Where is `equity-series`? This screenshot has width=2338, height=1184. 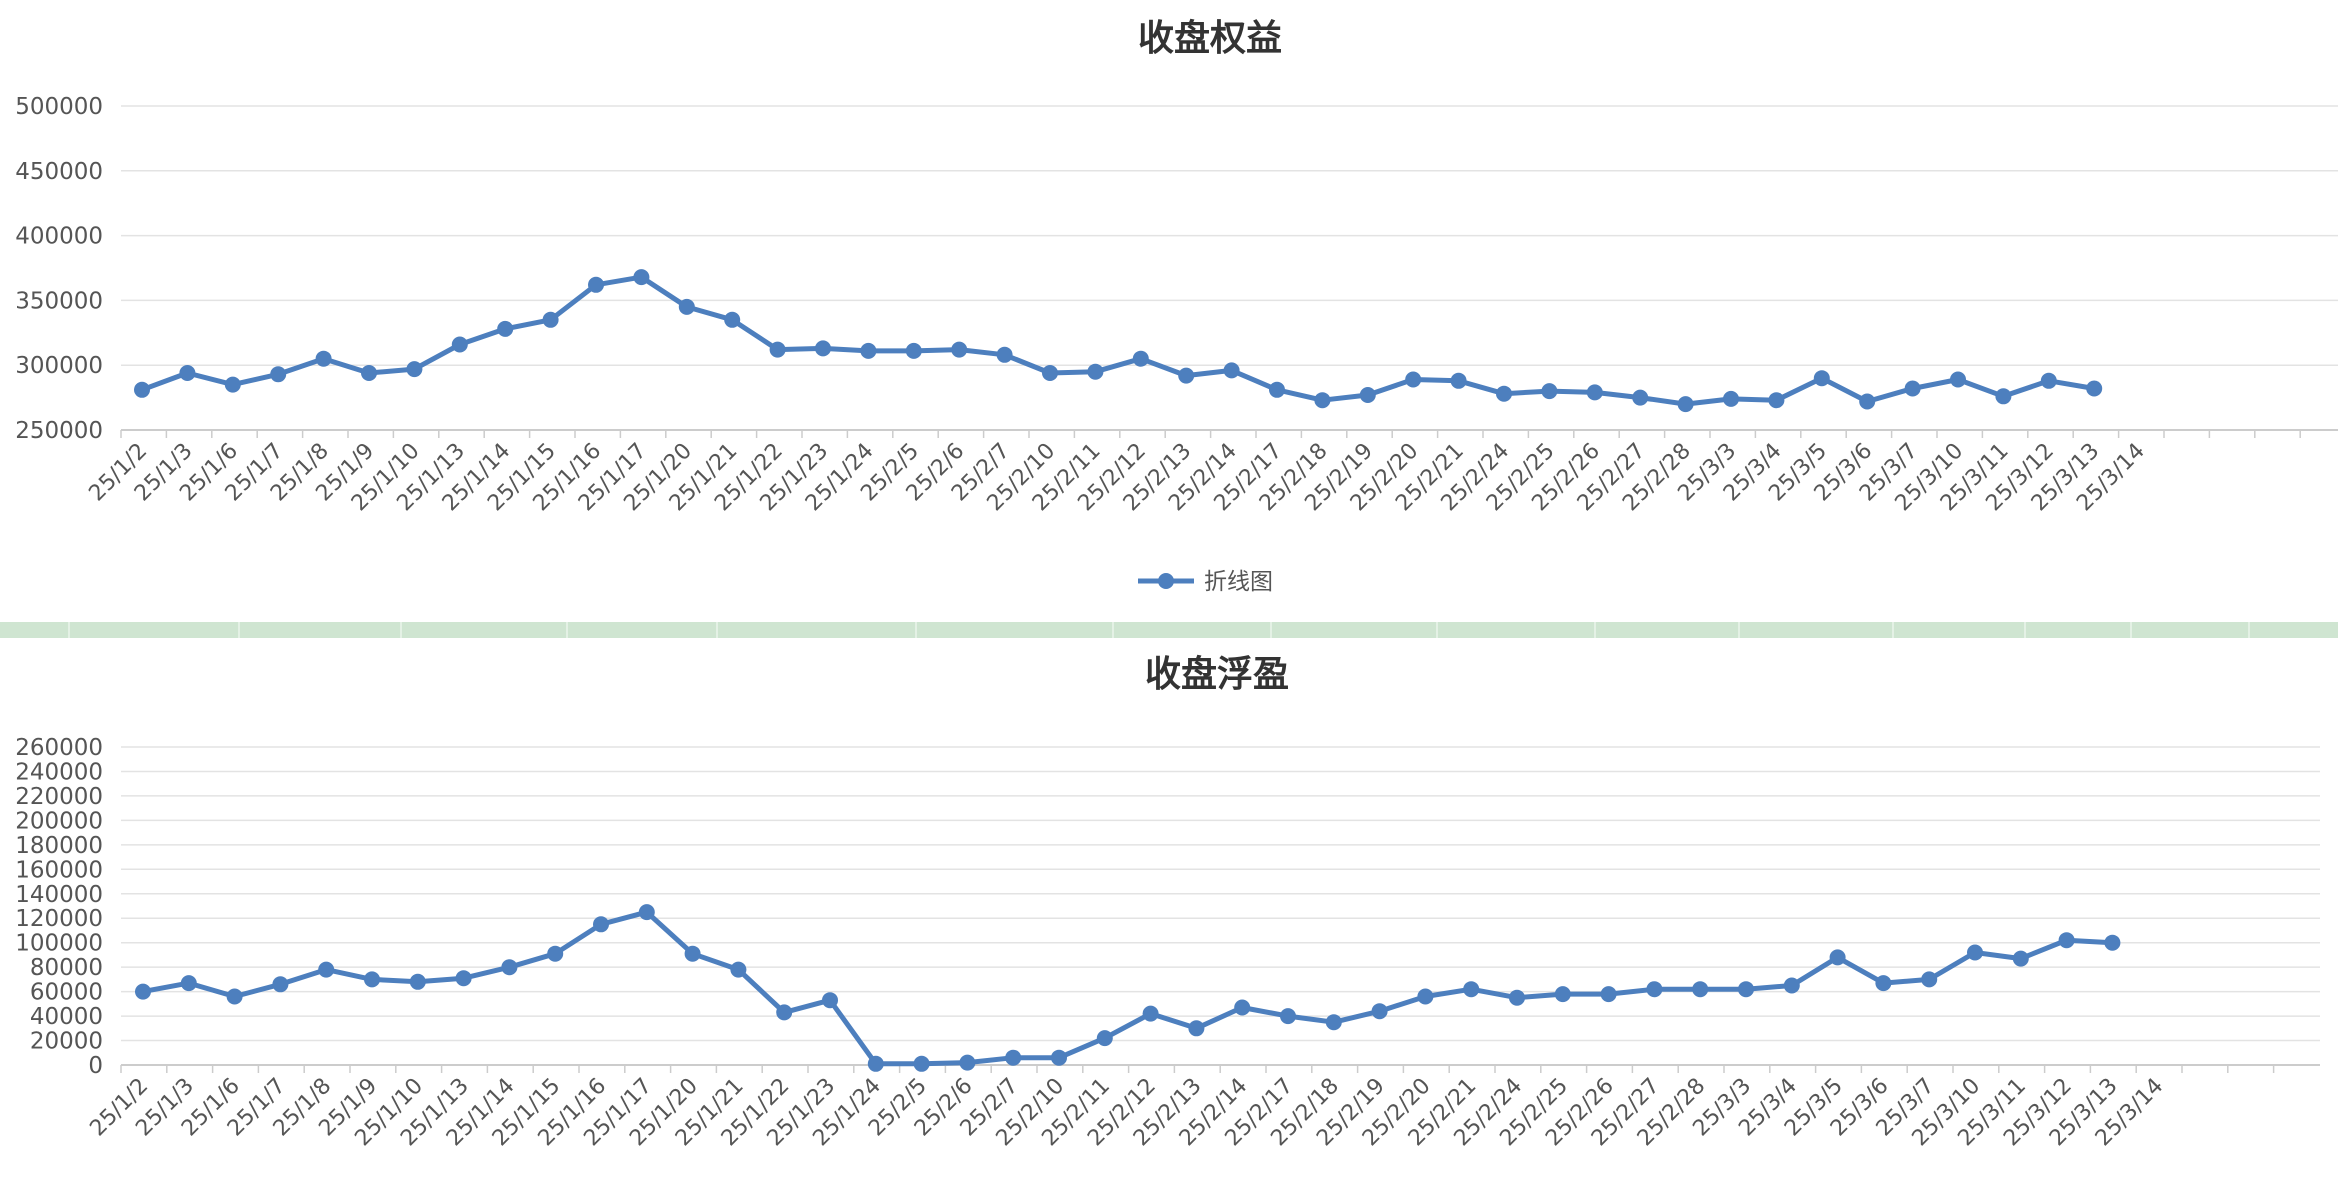 equity-series is located at coordinates (1118, 341).